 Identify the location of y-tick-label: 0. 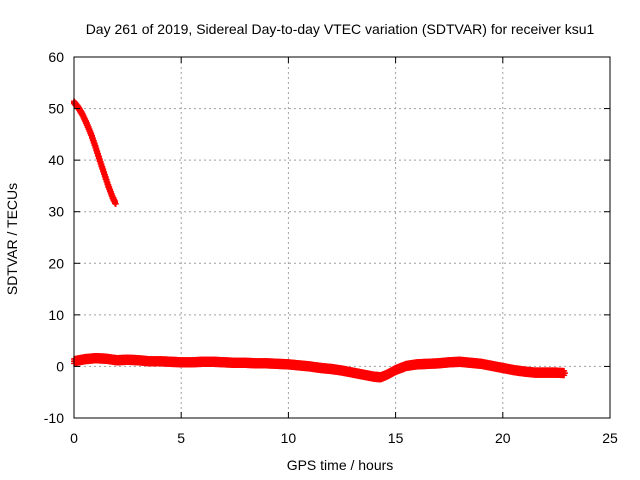
(60, 366).